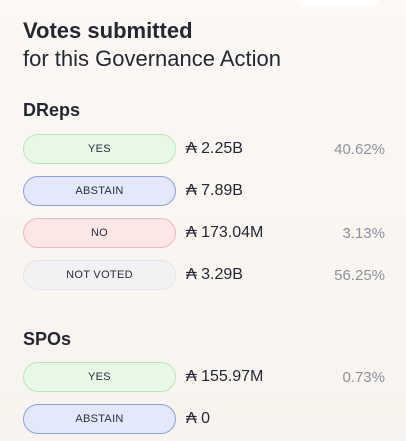 The image size is (406, 441). I want to click on drep-no-percent: 3.13%, so click(363, 233).